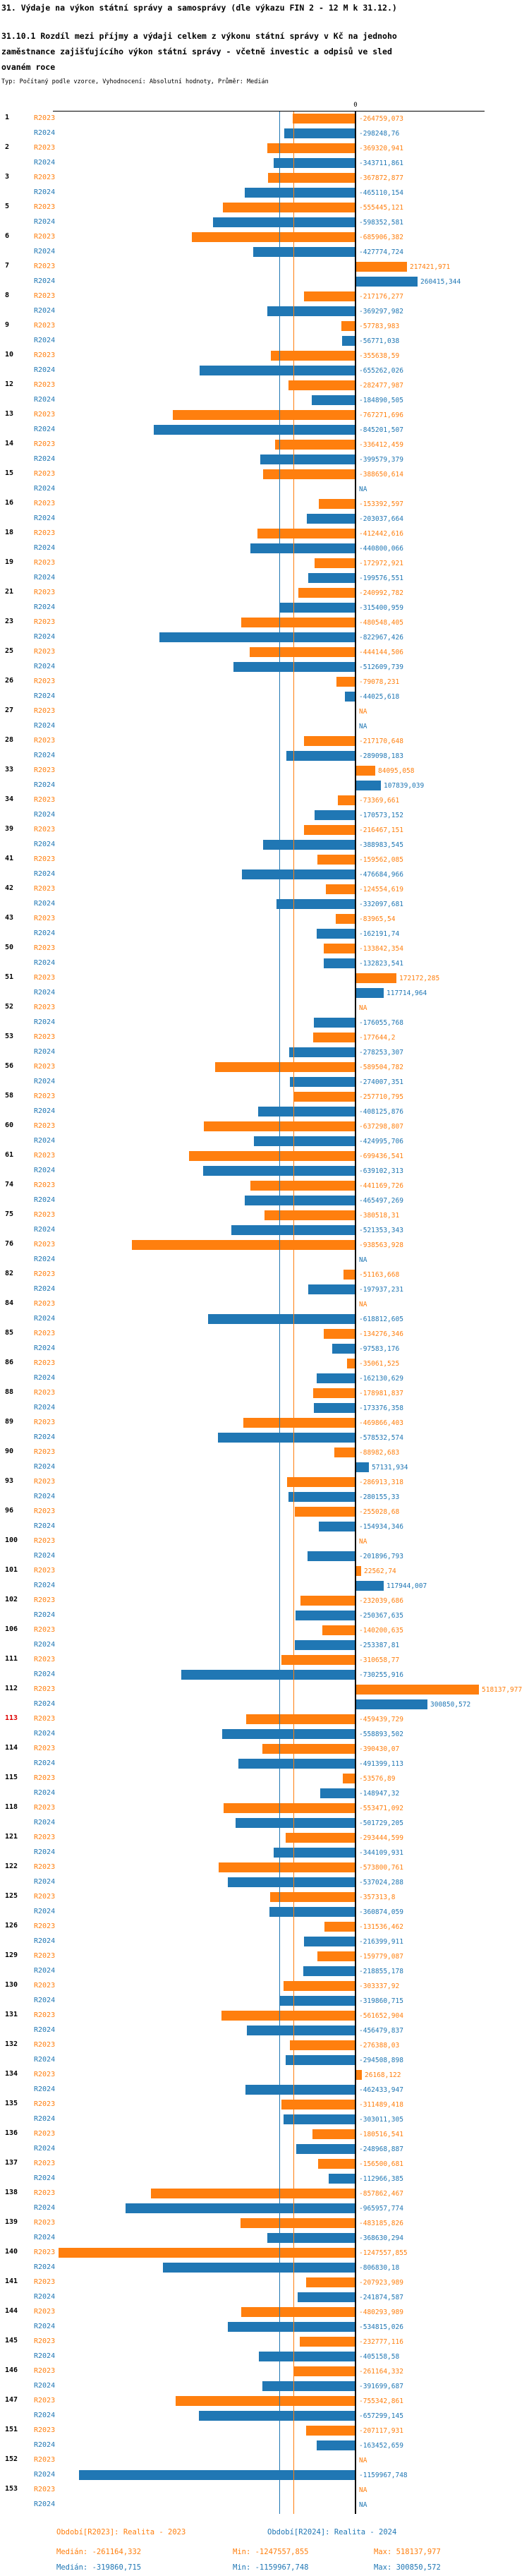 The height and width of the screenshot is (2576, 529). I want to click on na-label: NA, so click(363, 1260).